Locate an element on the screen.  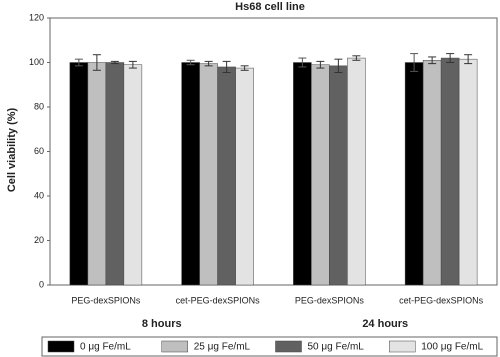
legend-label: 100 μg Fe/mL is located at coordinates (452, 347).